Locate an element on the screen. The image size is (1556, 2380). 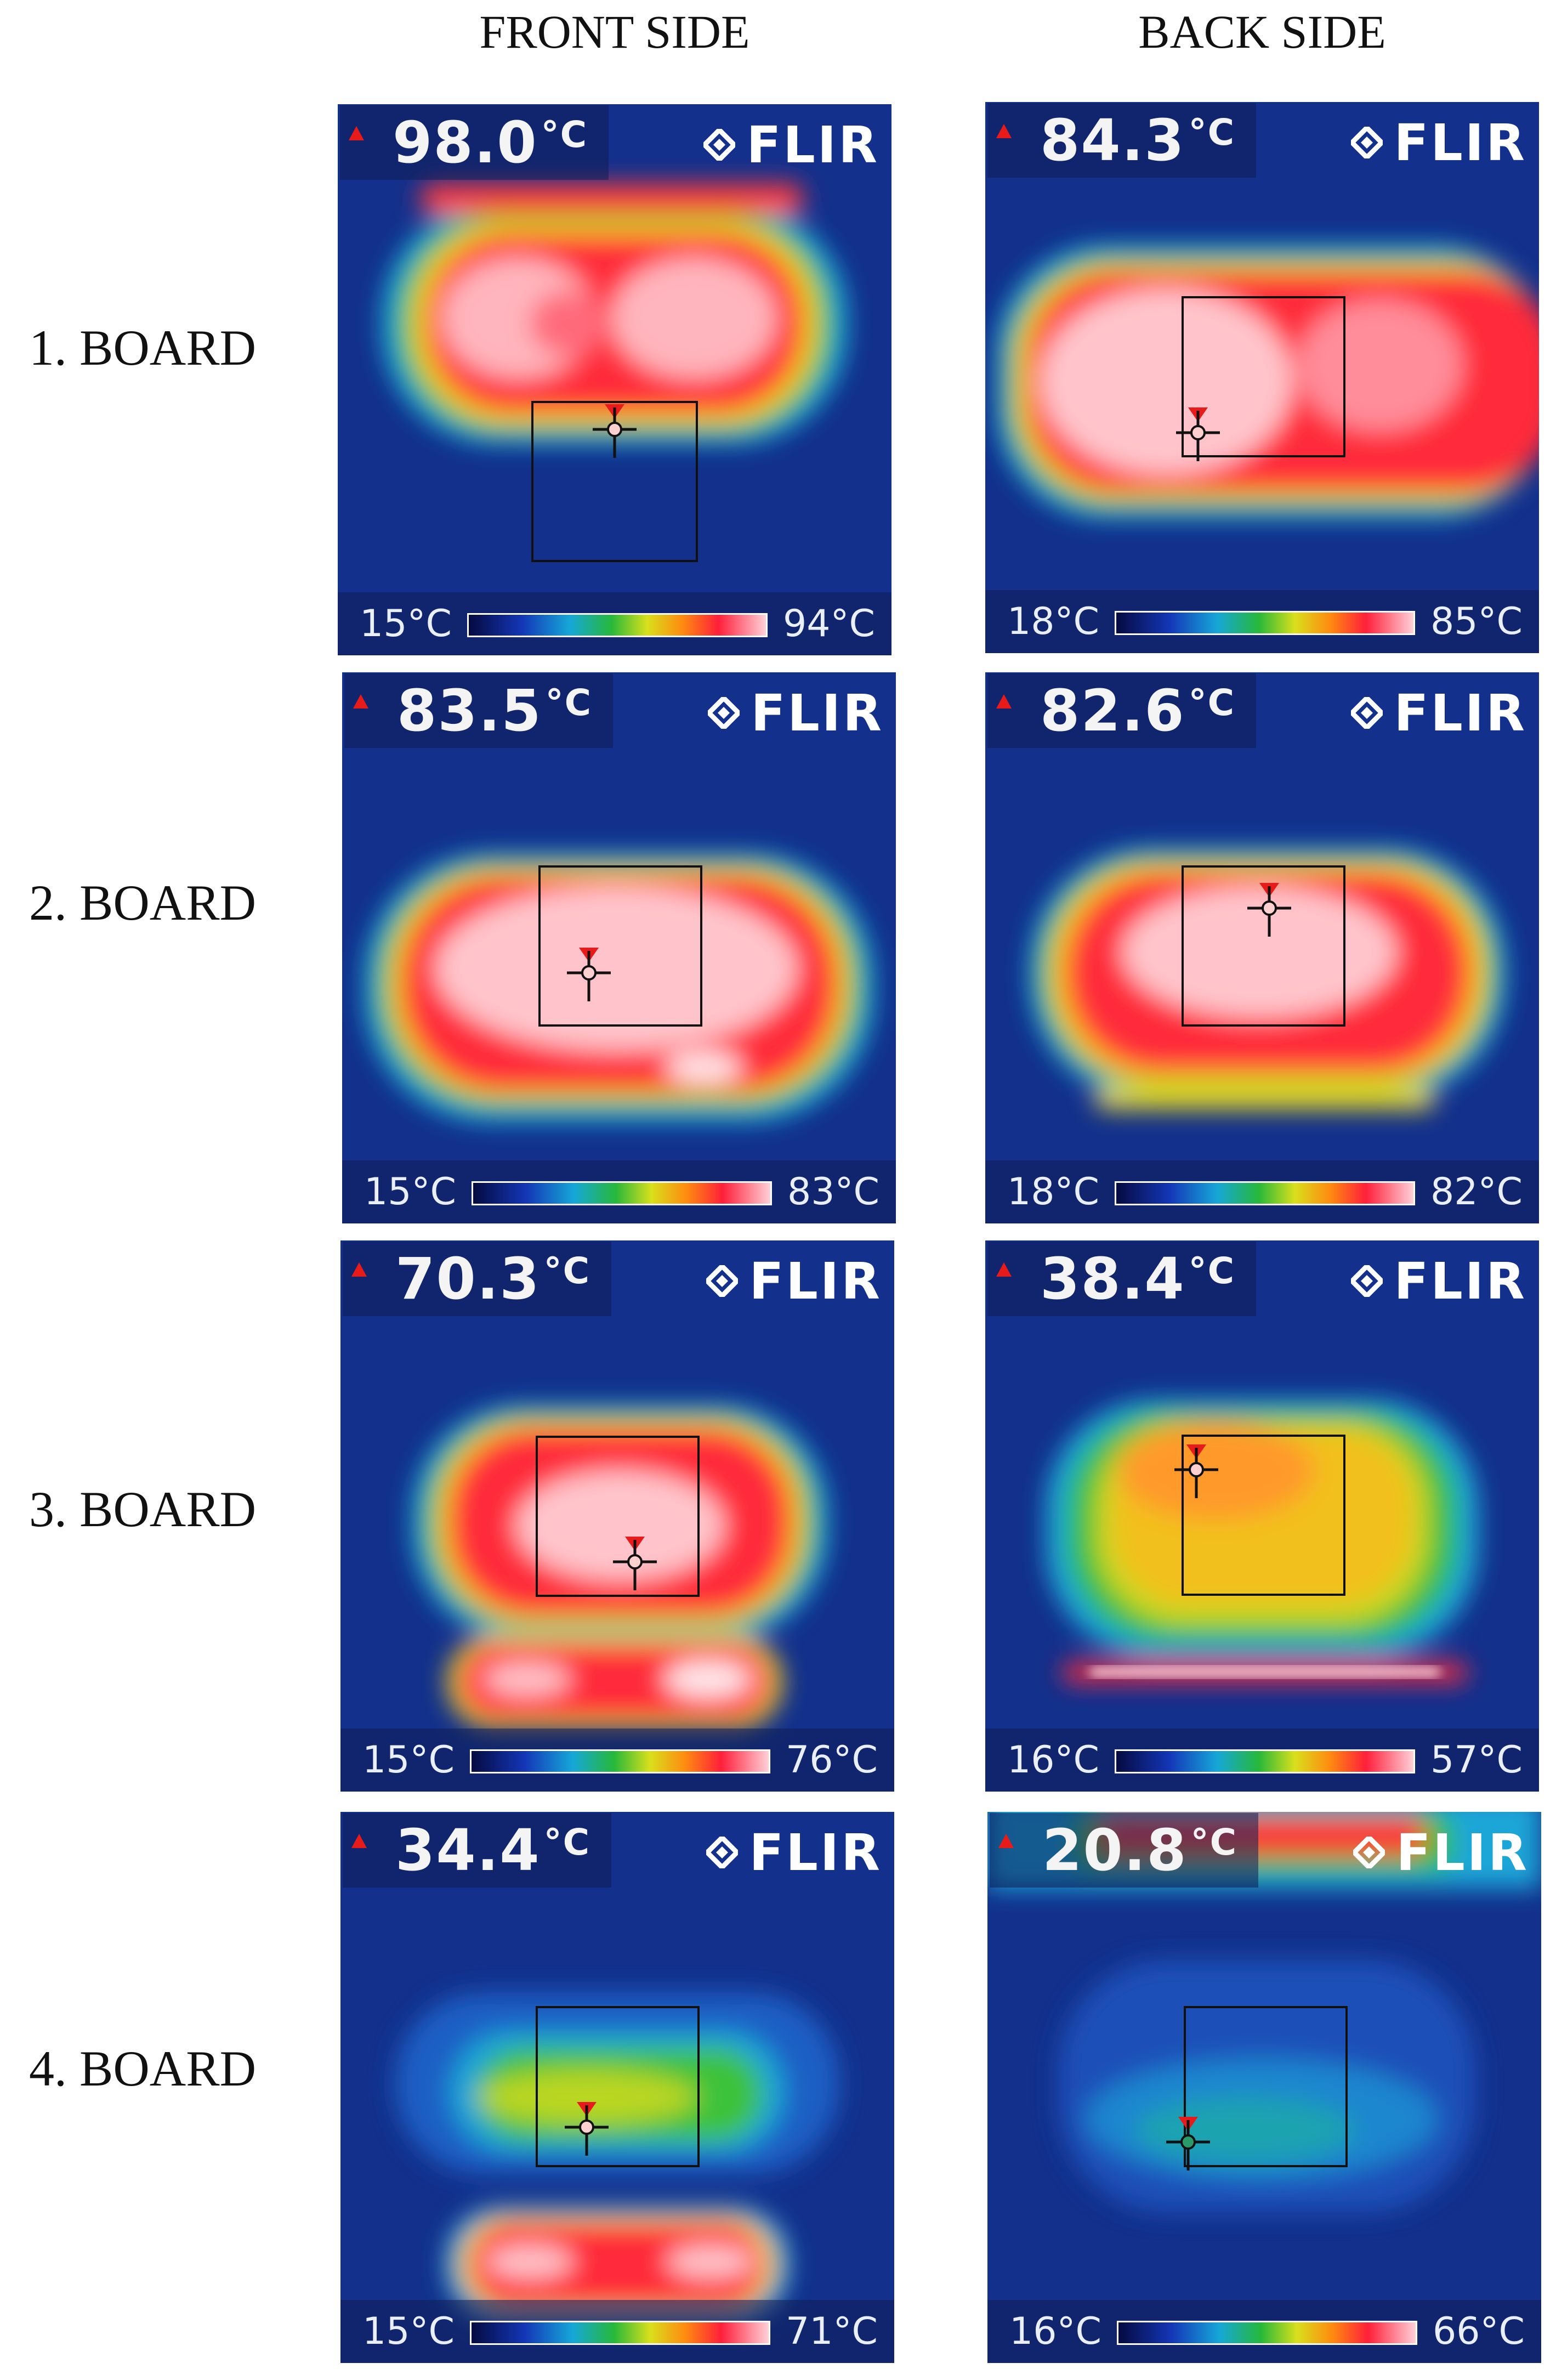
max-temp-value: 34.4°C is located at coordinates (493, 1850).